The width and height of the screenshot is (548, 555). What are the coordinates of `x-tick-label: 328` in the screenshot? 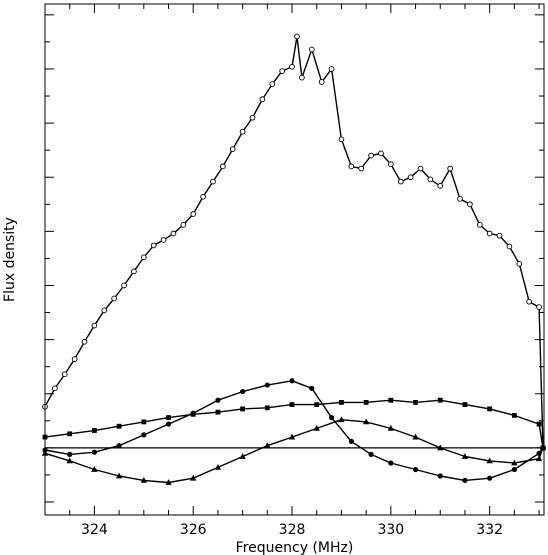 It's located at (292, 530).